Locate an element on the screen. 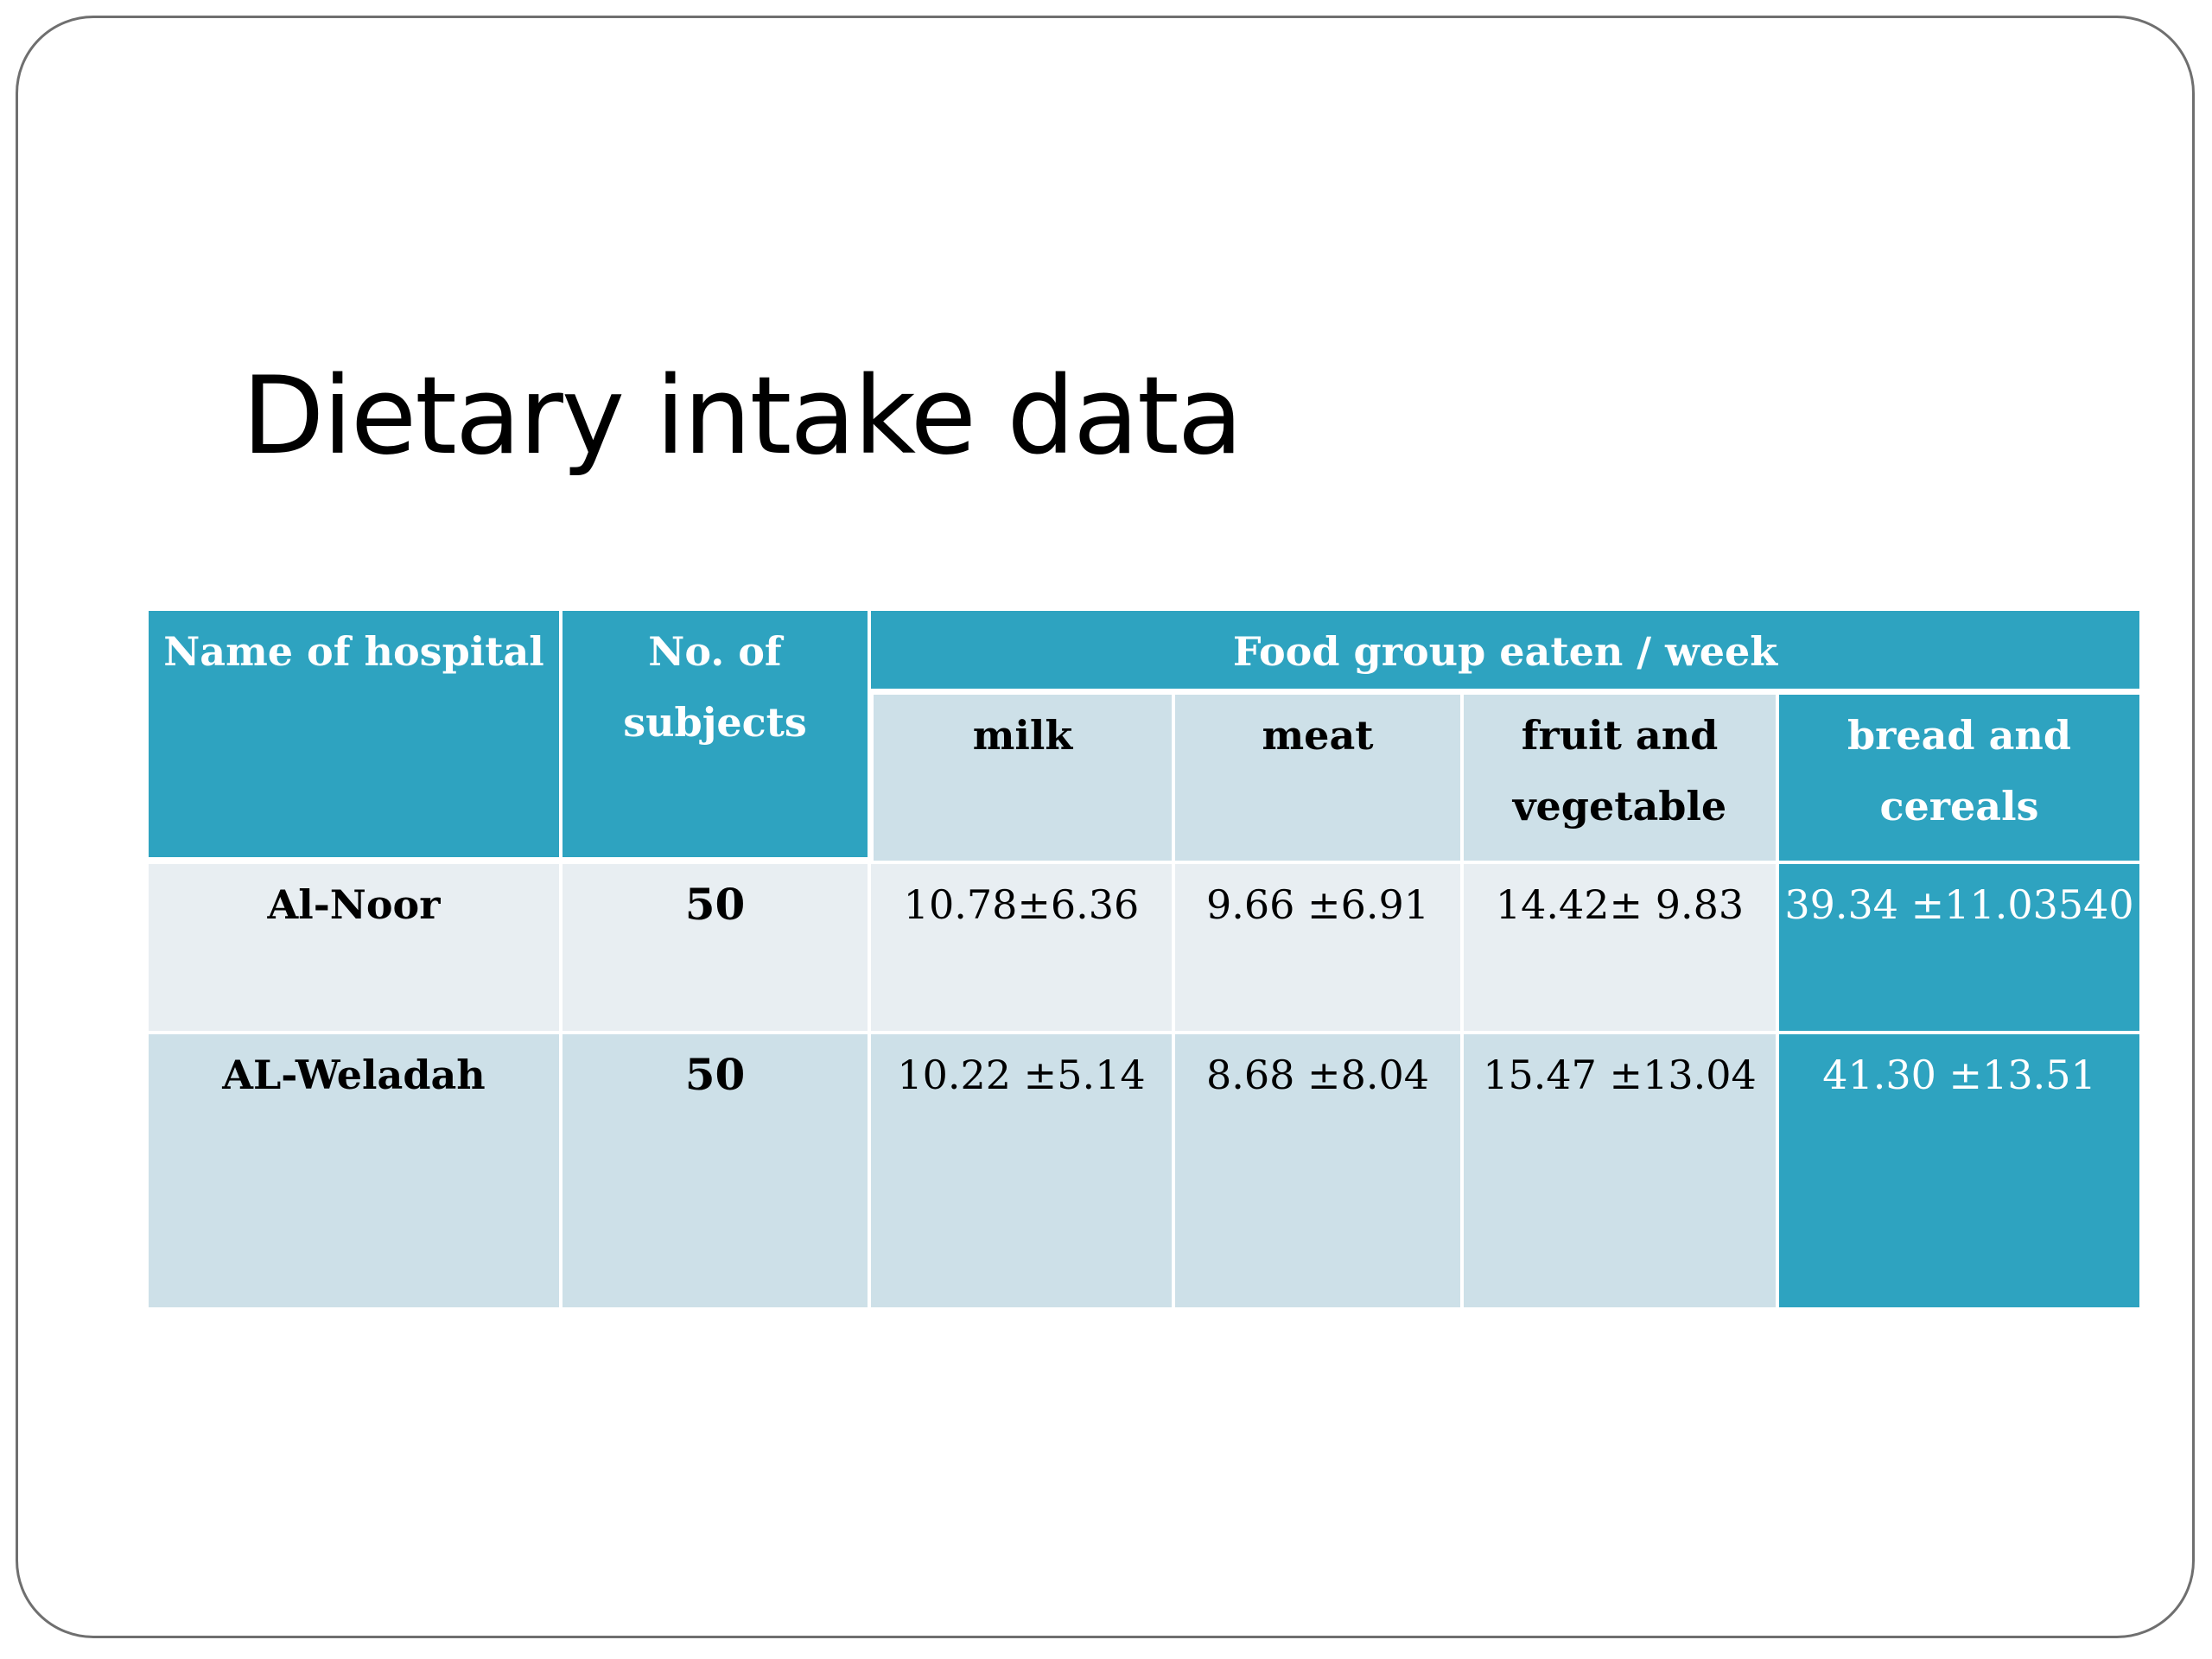 The width and height of the screenshot is (2212, 1659). header-food-group-label: Food group eaten / week is located at coordinates (1505, 651).